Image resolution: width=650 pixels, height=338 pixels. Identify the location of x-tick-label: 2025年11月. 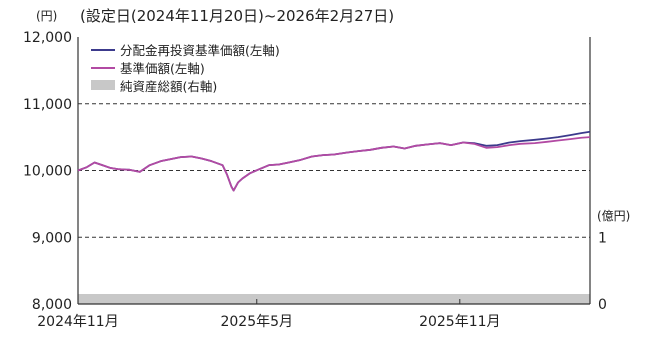
(459, 322).